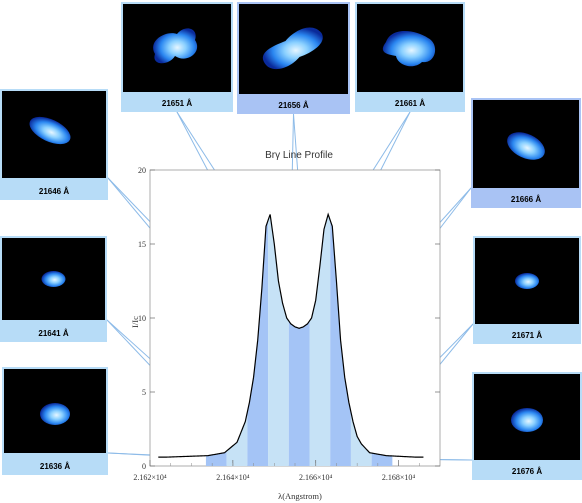  Describe the element at coordinates (527, 290) in the screenshot. I see `channel-panel-7: 21671 Å` at that location.